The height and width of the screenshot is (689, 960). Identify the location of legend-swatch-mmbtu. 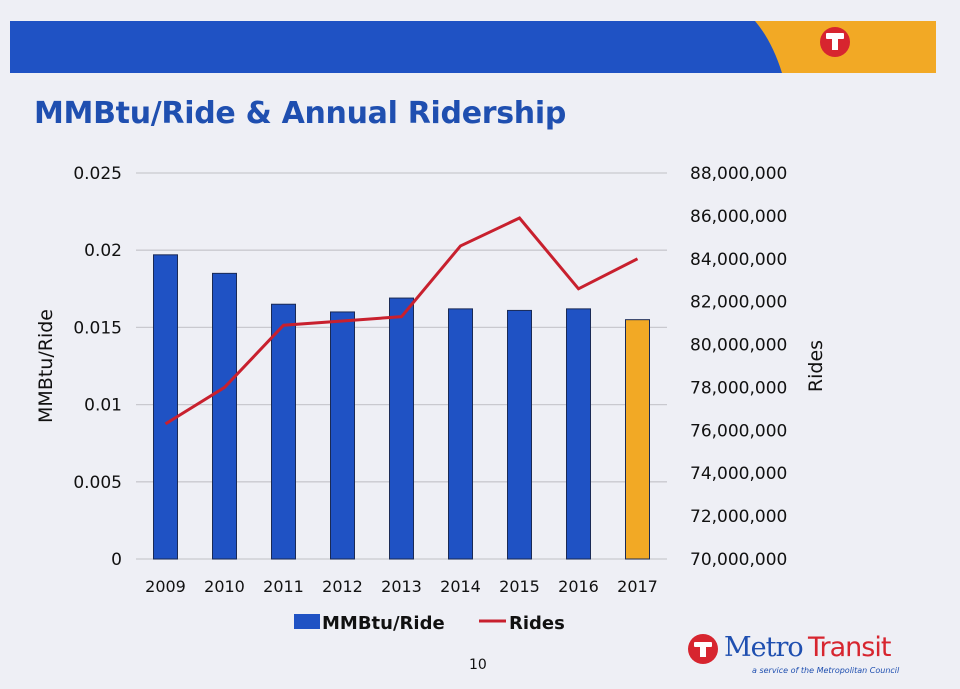
(307, 621).